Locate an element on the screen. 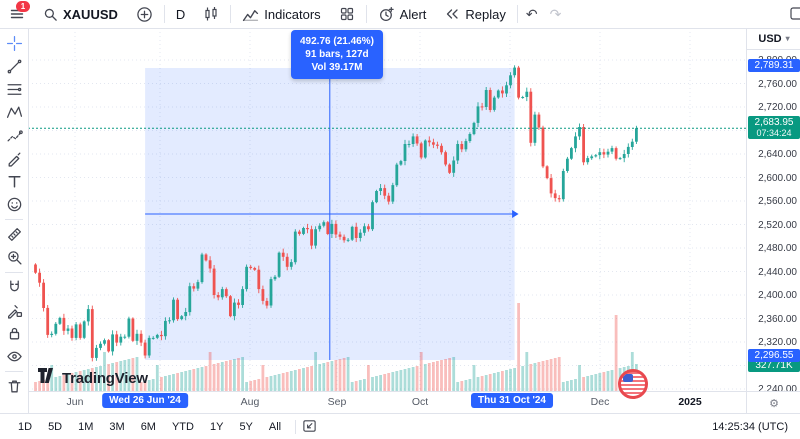  range-6m: 6M is located at coordinates (148, 426).